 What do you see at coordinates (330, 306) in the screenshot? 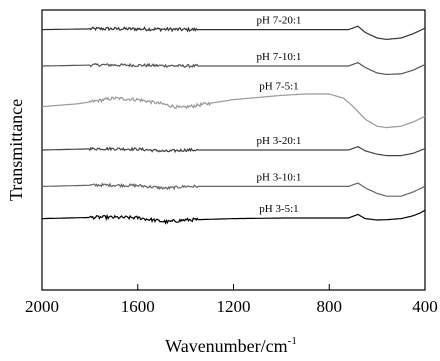
I see `x-tick-label: 800` at bounding box center [330, 306].